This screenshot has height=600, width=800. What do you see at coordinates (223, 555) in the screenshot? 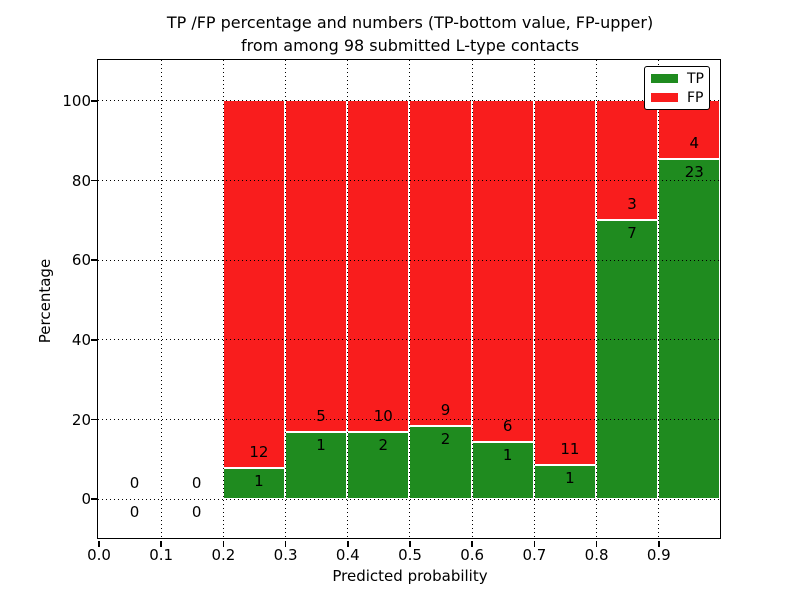
I see `x-tick-label: 0.2` at bounding box center [223, 555].